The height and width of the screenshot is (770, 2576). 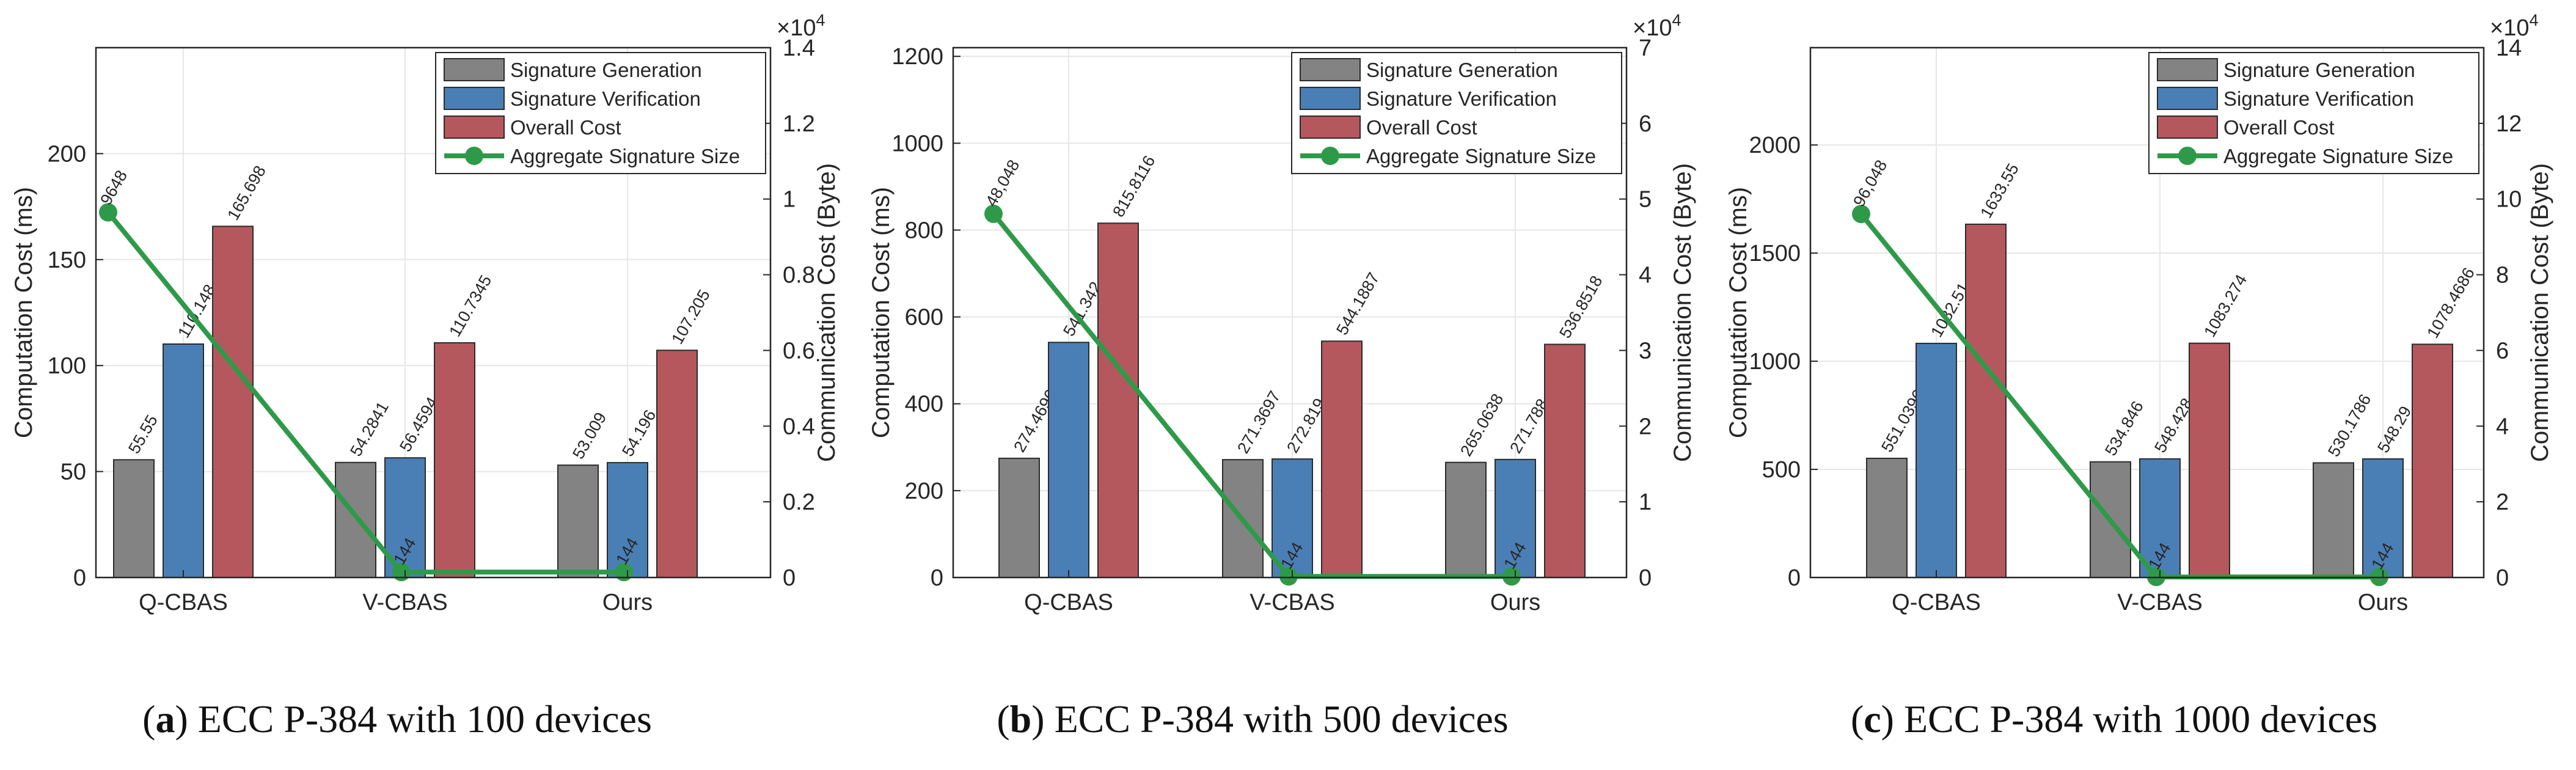 What do you see at coordinates (799, 427) in the screenshot?
I see `y2-tick-label: 0.4` at bounding box center [799, 427].